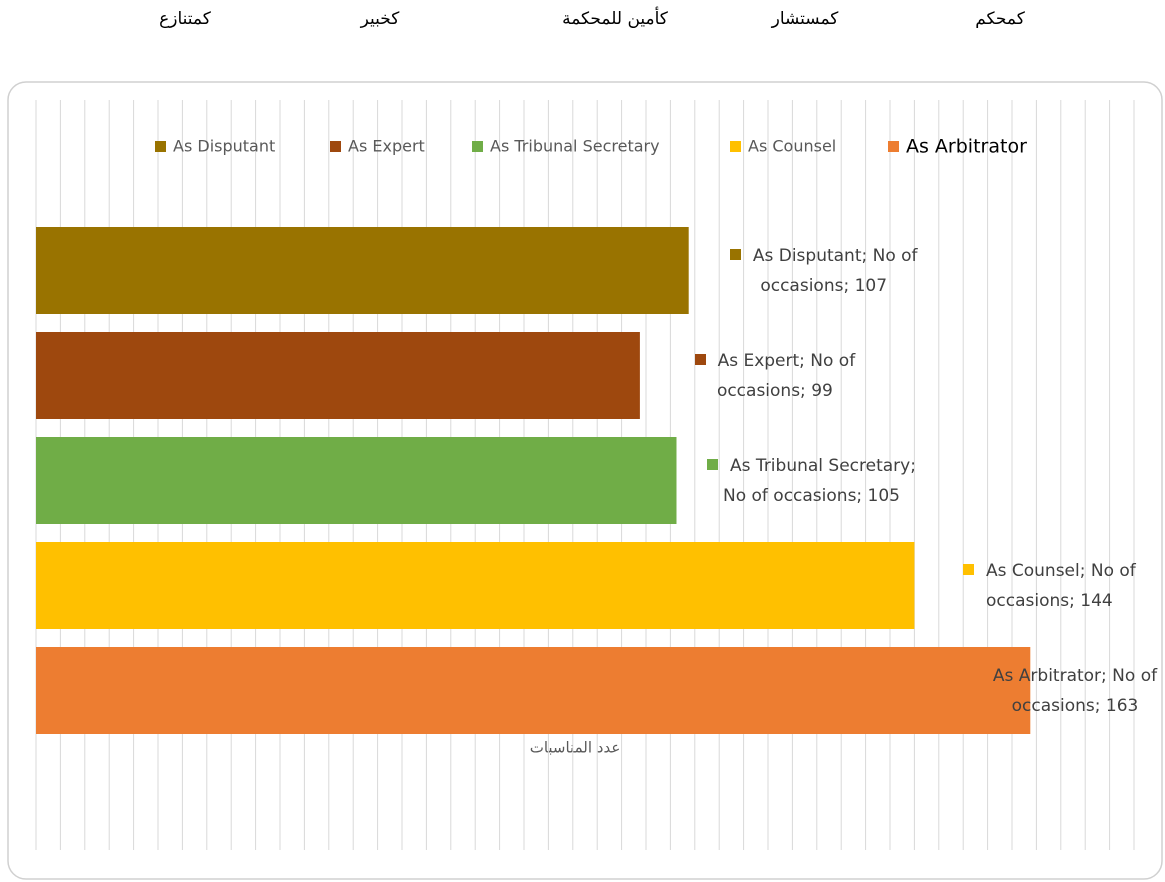  I want to click on legend-label: As Tribunal Secretary, so click(575, 146).